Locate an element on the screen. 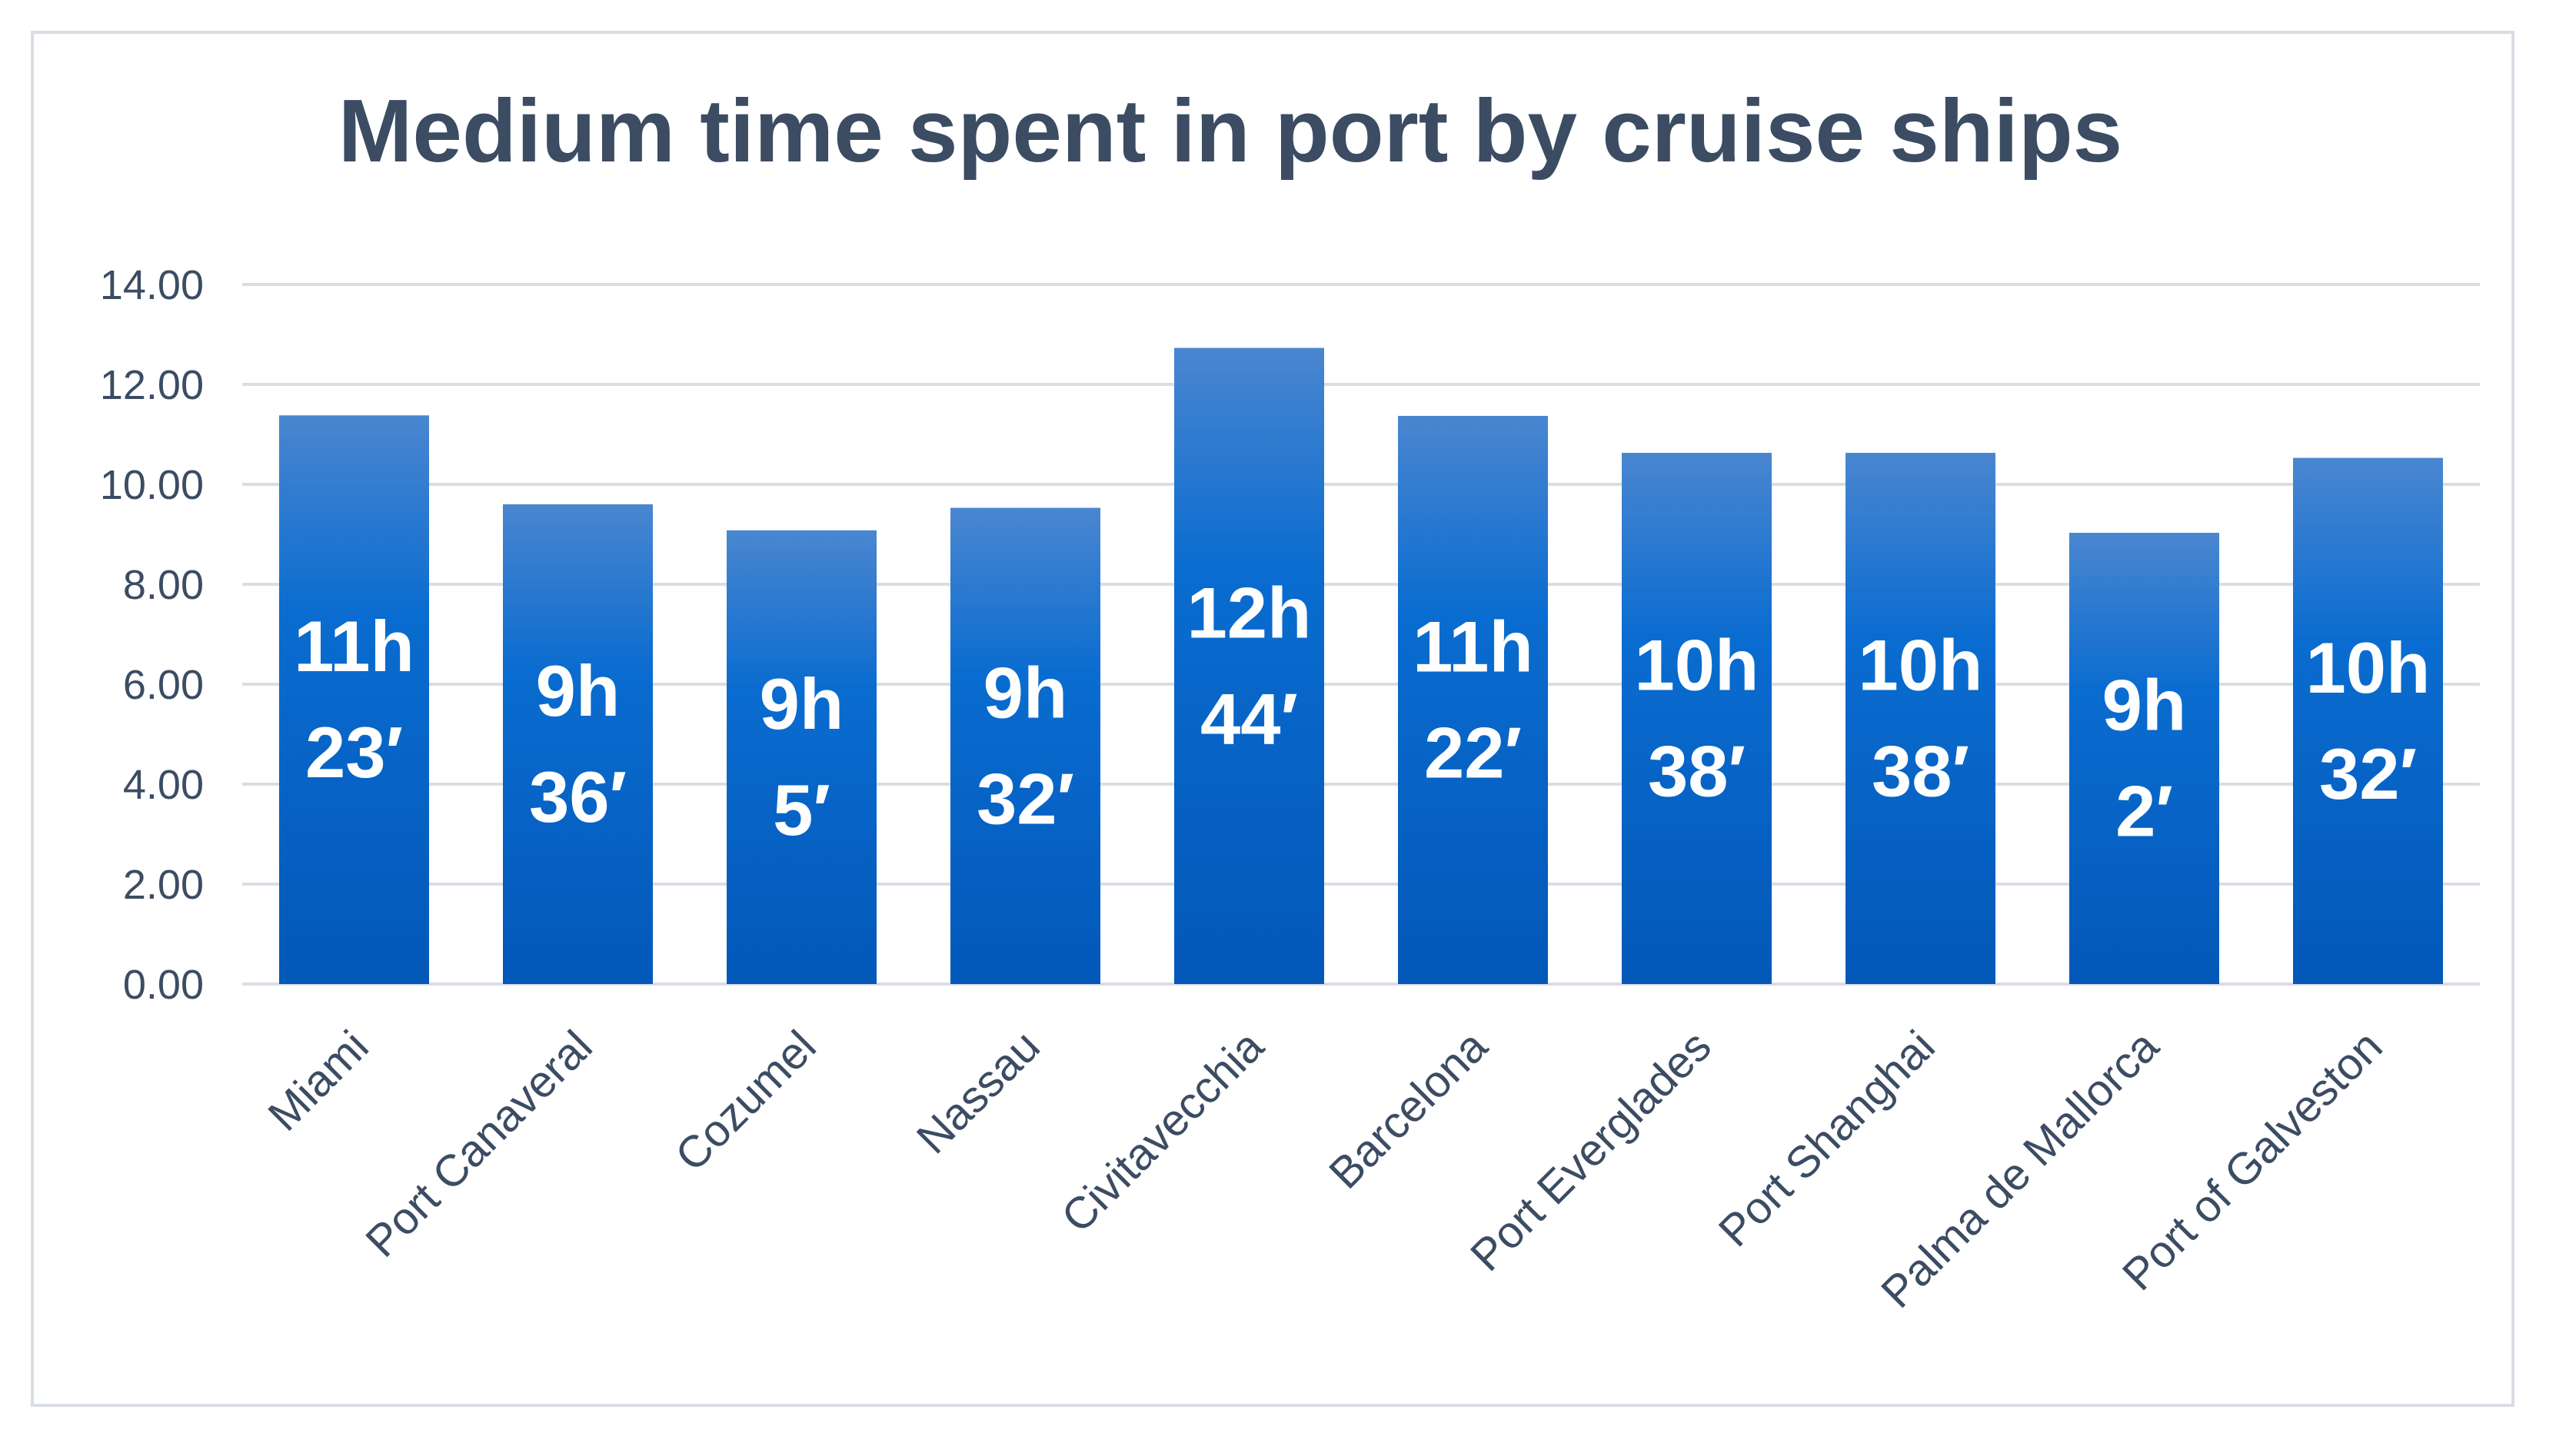  x-tick-label: Port Shanghai is located at coordinates (1827, 1138).